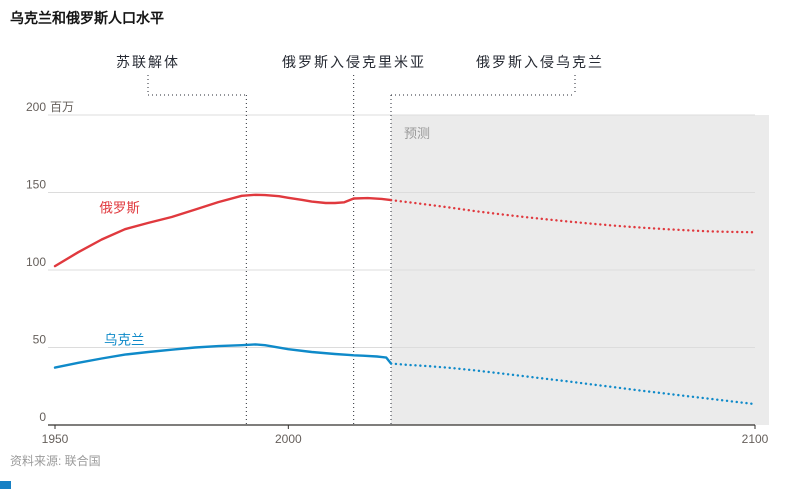  Describe the element at coordinates (223, 230) in the screenshot. I see `russia-line-historical` at that location.